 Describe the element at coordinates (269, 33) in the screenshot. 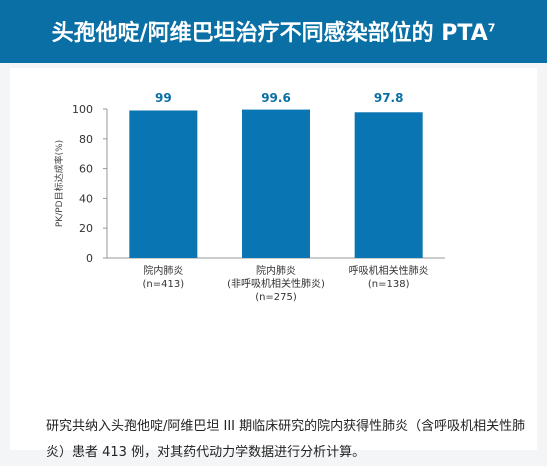

I see `page-title-text: 头孢他啶/阿维巴坦治疗不同感染部位的 PTA` at that location.